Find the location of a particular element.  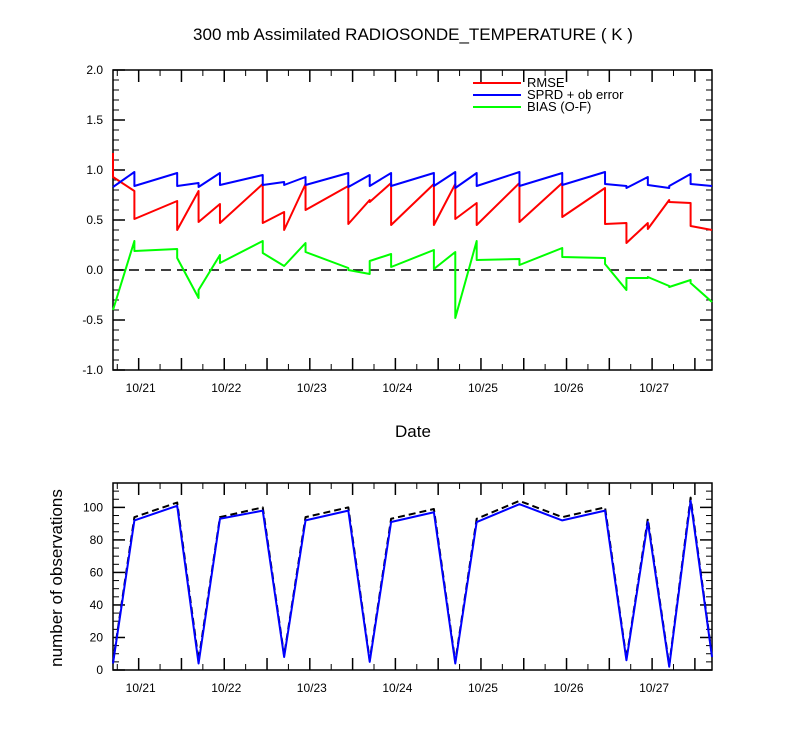

top-chart-ytick-label: 0.0 is located at coordinates (94, 270).